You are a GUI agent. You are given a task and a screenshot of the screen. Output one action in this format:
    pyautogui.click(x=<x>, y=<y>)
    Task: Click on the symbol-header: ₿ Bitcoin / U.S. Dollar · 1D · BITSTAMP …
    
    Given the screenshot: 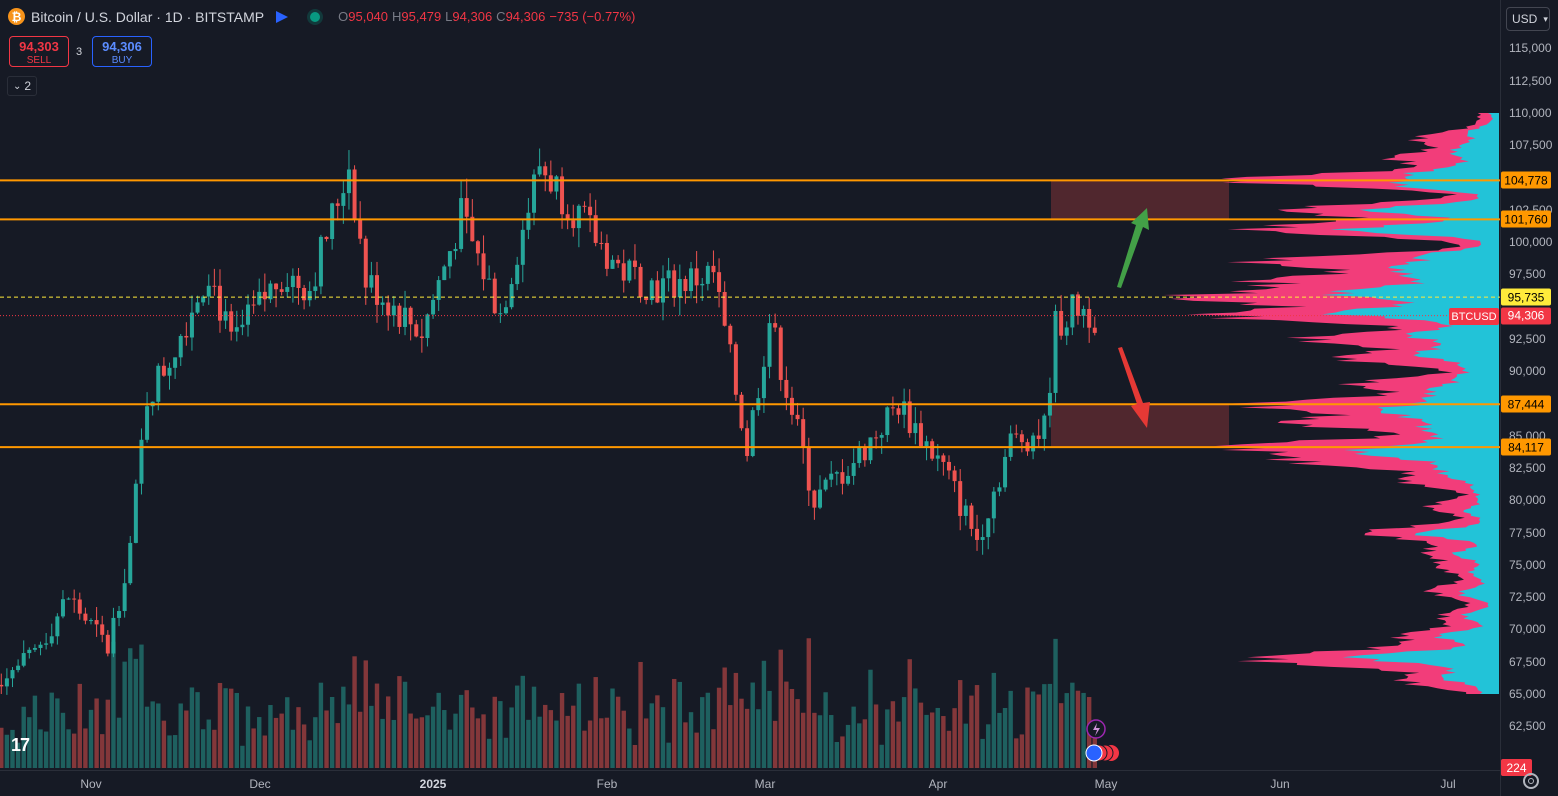 What is the action you would take?
    pyautogui.click(x=323, y=16)
    